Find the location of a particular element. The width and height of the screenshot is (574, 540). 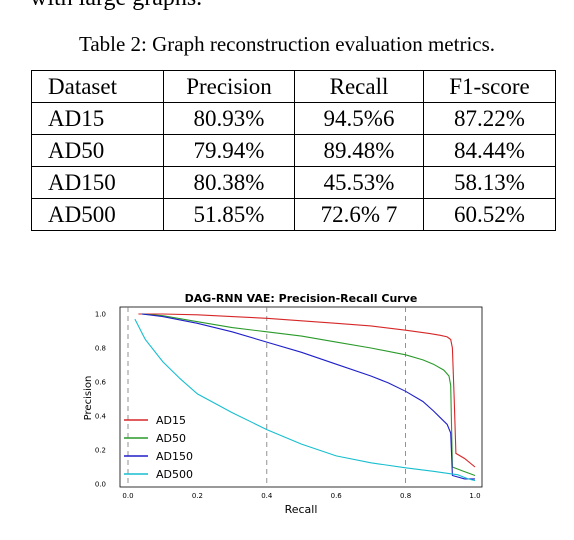

previous-text-fragment: with large graphs. is located at coordinates (116, 5).